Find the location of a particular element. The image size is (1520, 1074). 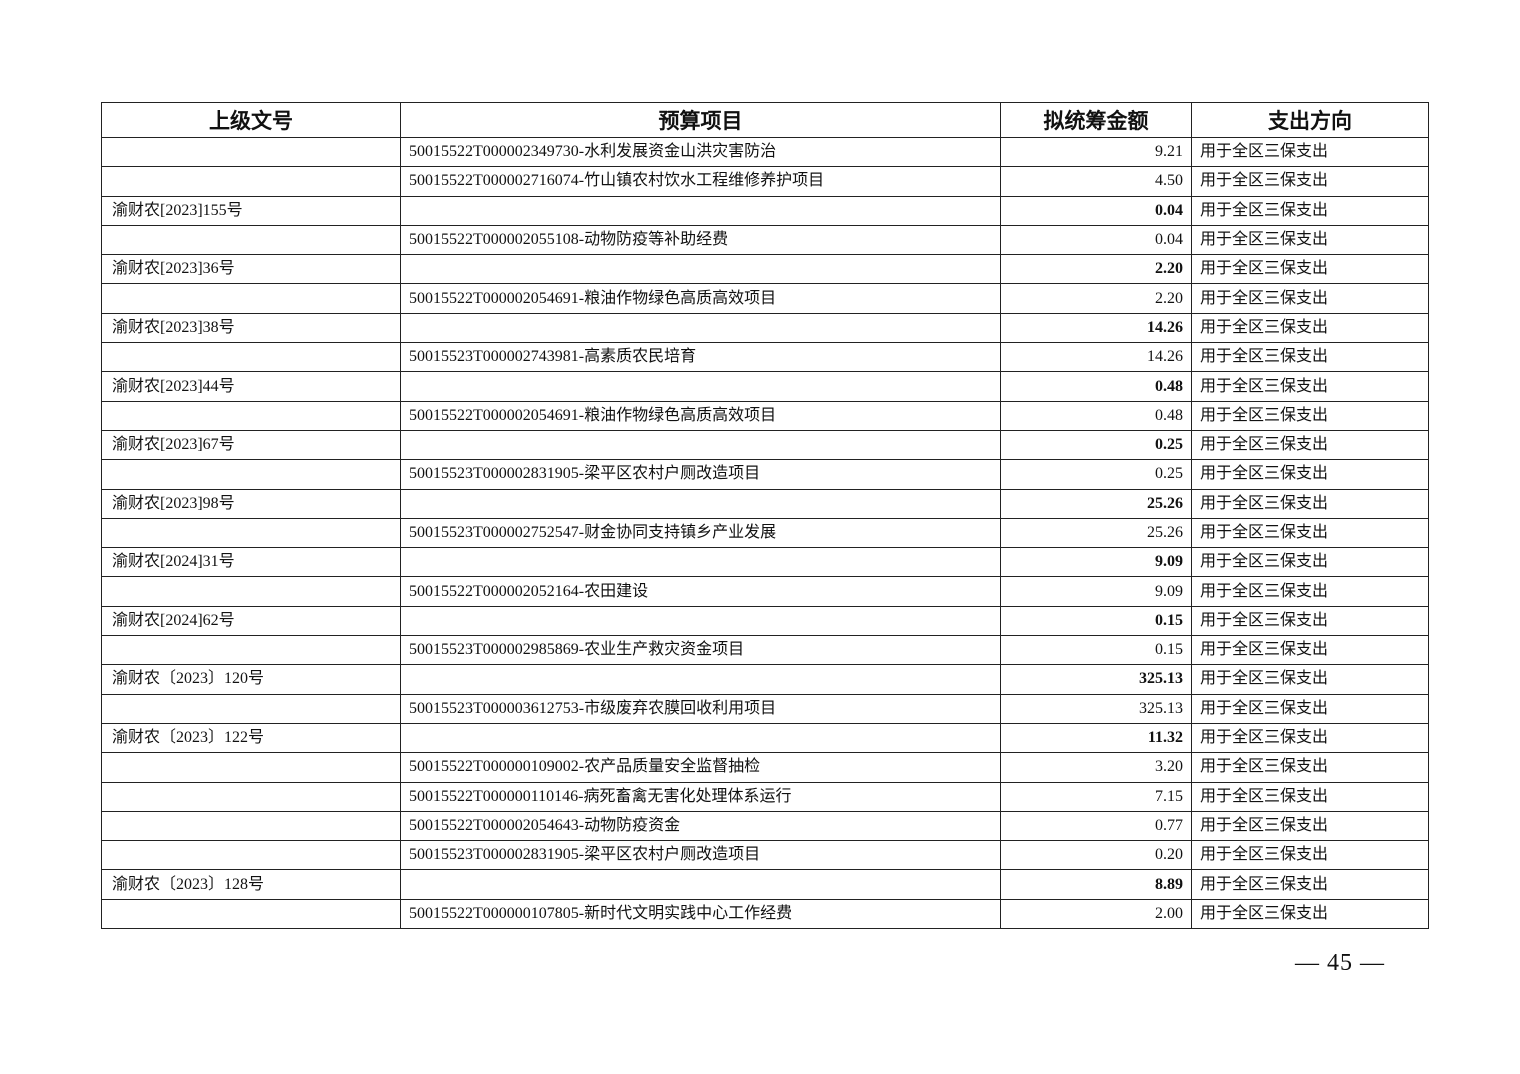

cell-amount: 2.00 is located at coordinates (1096, 914).